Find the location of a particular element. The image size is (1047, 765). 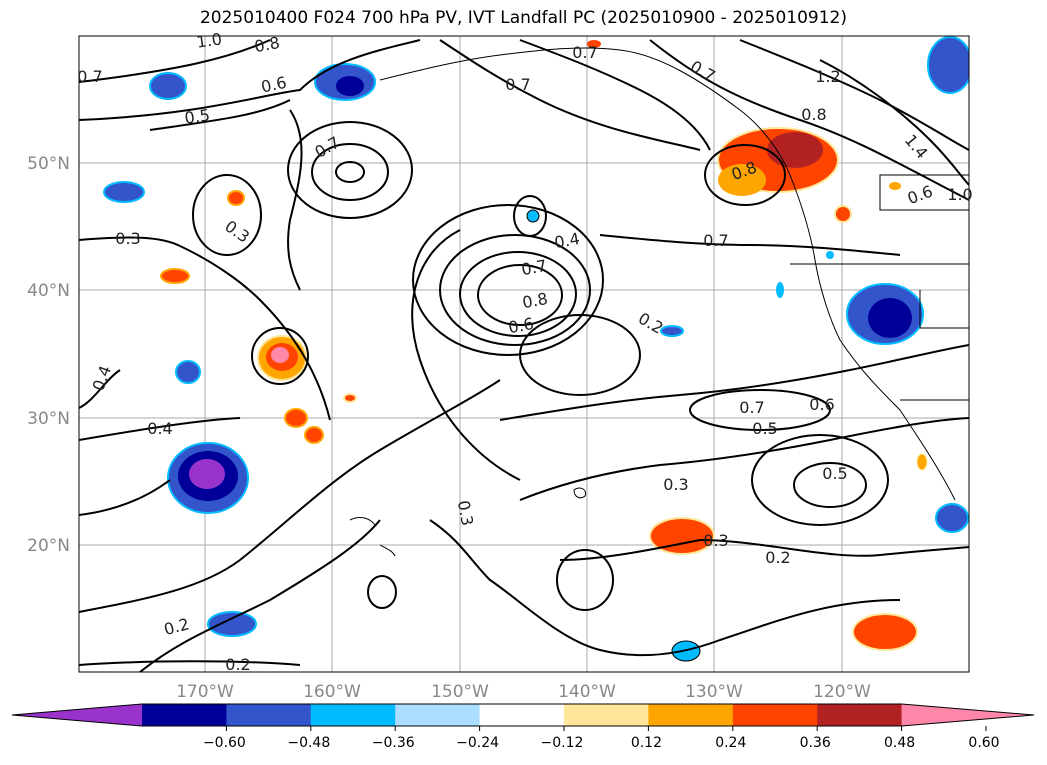

colorbar-tick-label: 0.48 is located at coordinates (899, 743).